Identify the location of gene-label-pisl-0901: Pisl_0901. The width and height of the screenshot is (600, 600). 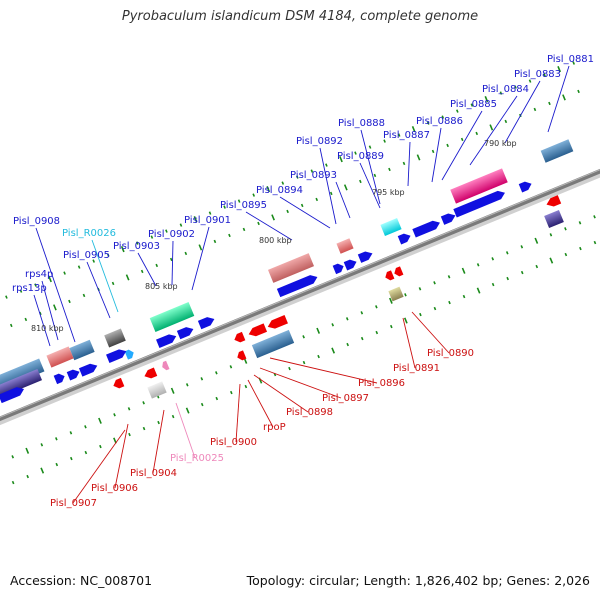
(207, 220).